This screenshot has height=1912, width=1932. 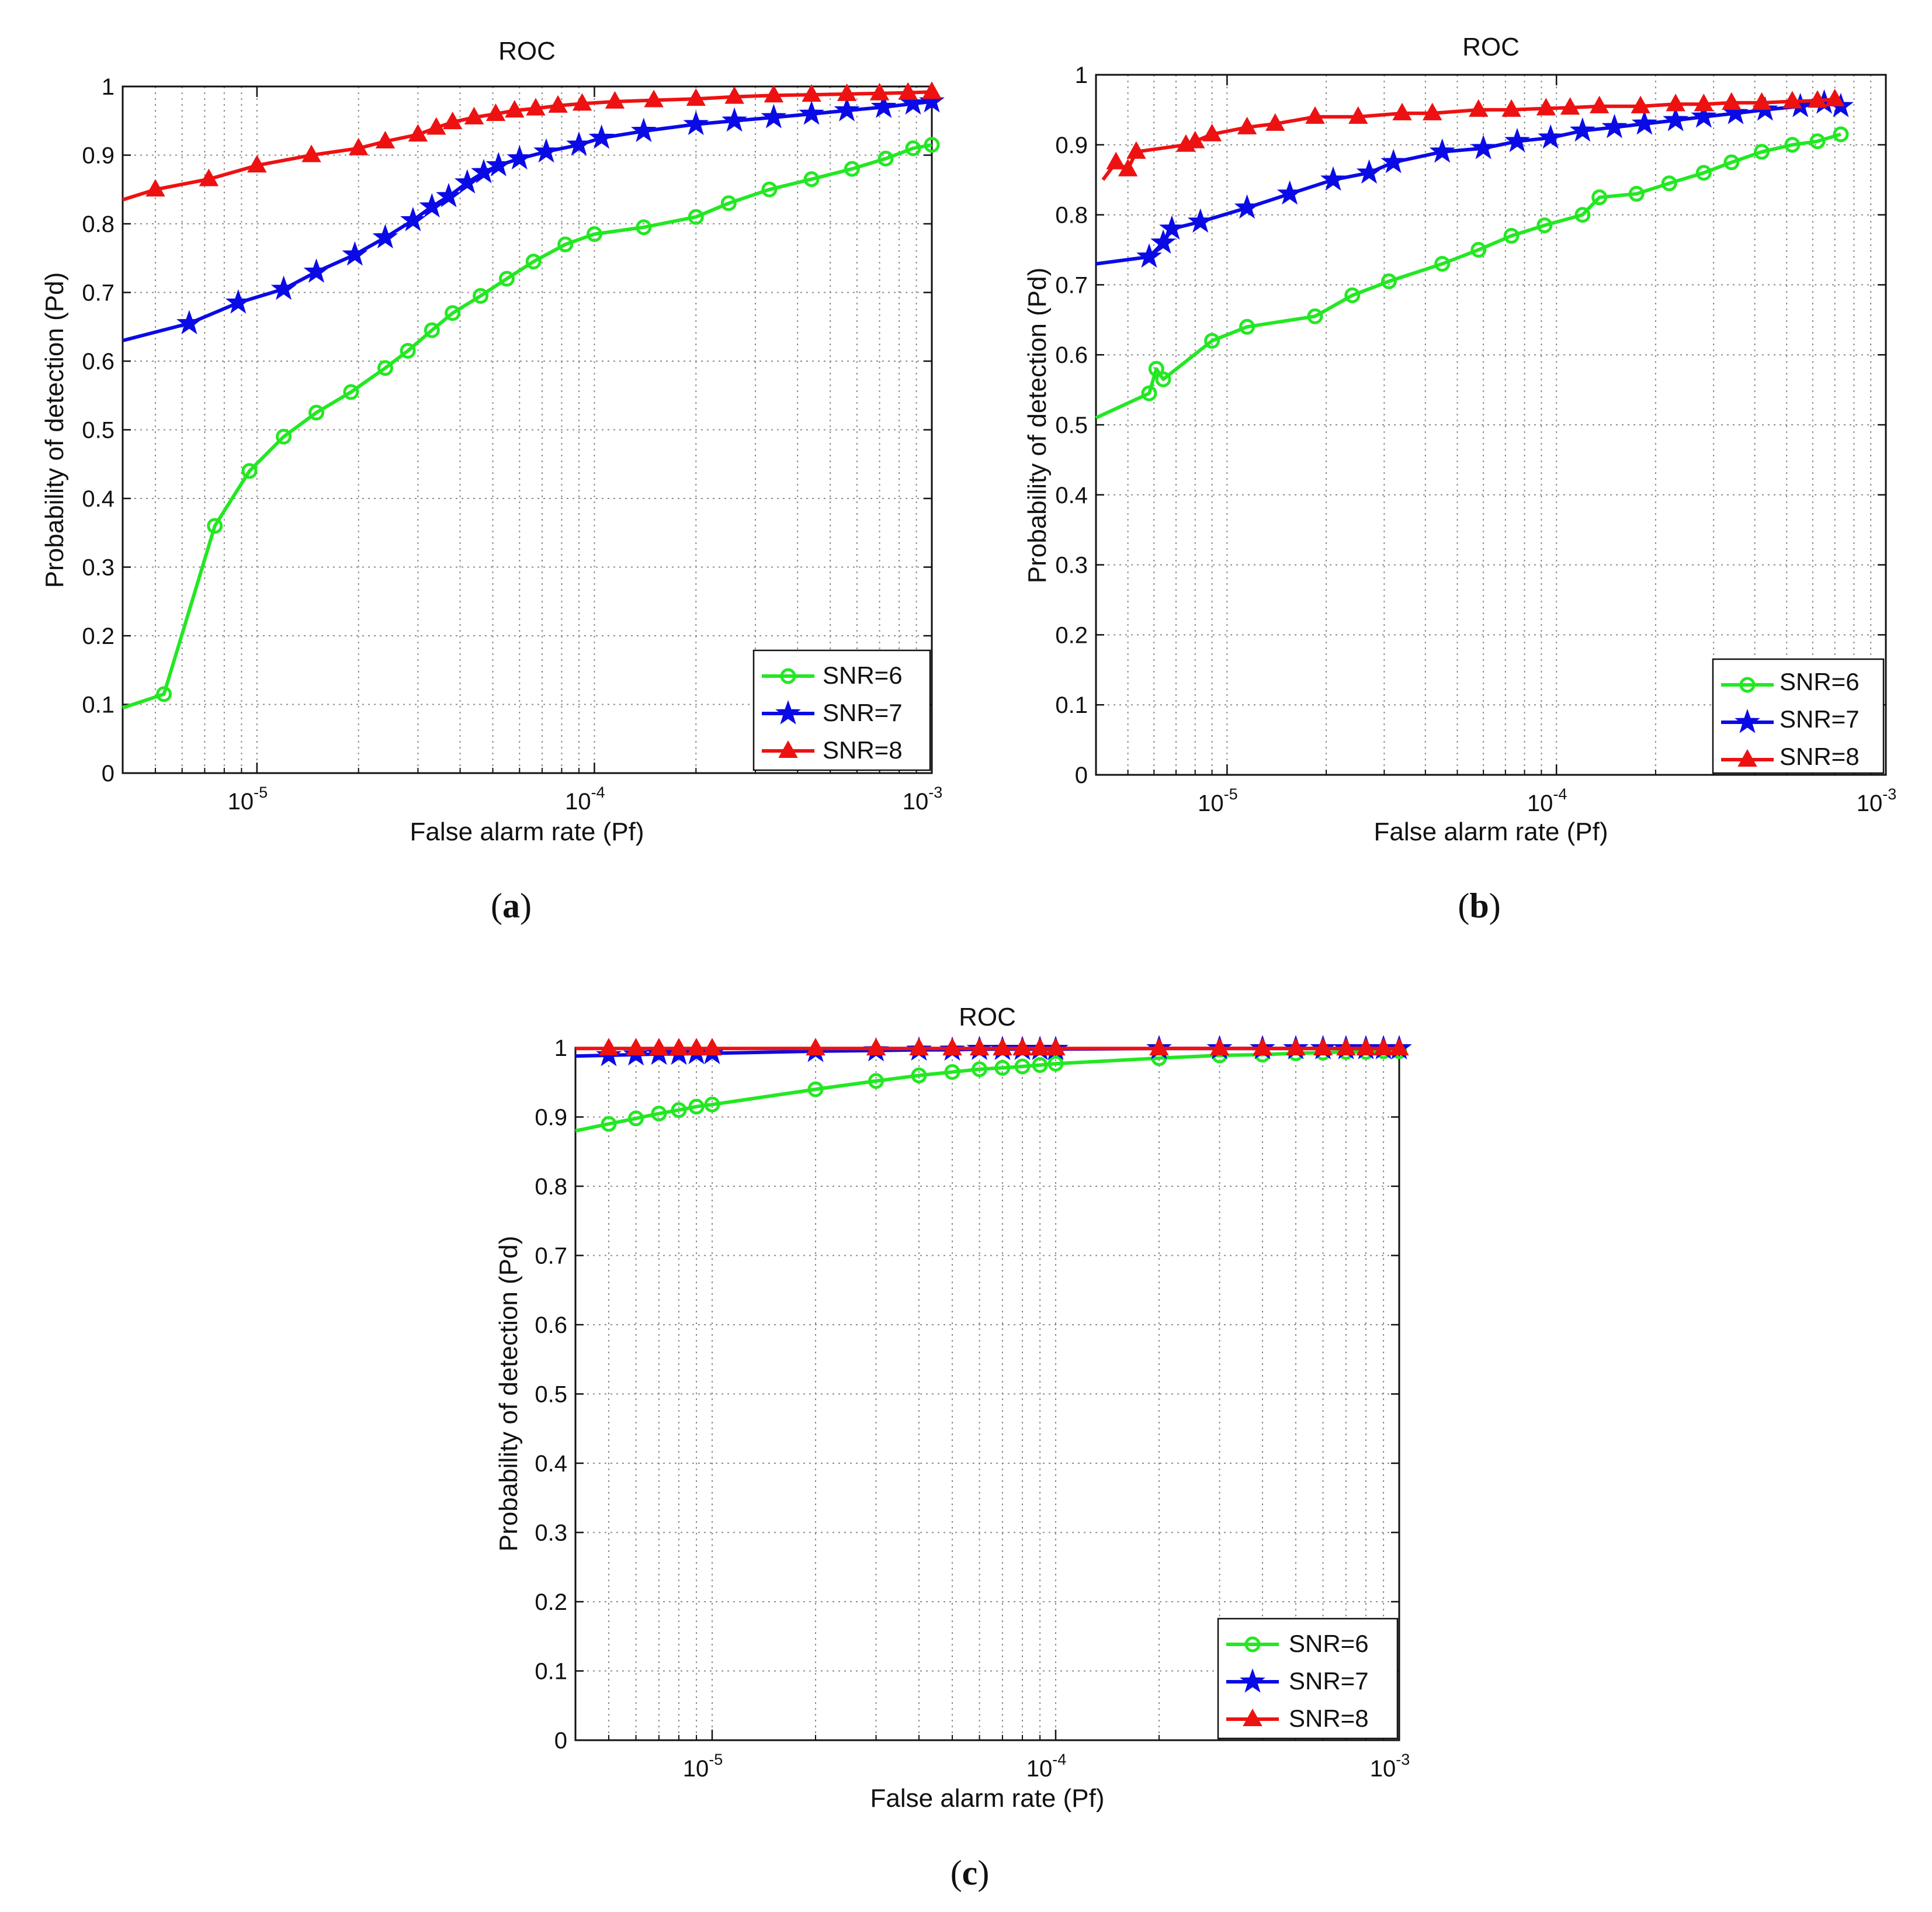 What do you see at coordinates (1468, 183) in the screenshot?
I see `panel-b-line-snr7` at bounding box center [1468, 183].